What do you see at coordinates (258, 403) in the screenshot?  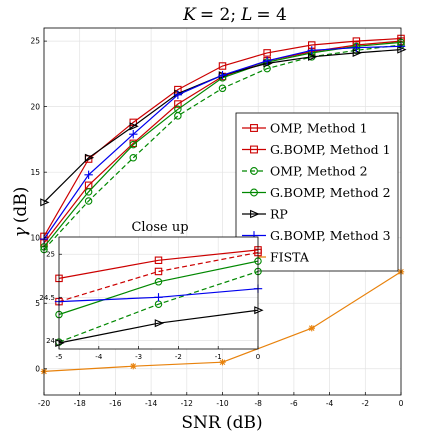 I see `main-x-tick-label: -8` at bounding box center [258, 403].